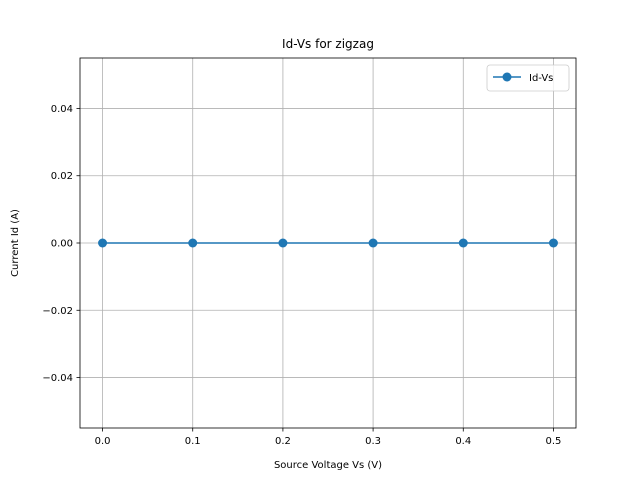  I want to click on chart-title: Id-Vs for zigzag, so click(328, 44).